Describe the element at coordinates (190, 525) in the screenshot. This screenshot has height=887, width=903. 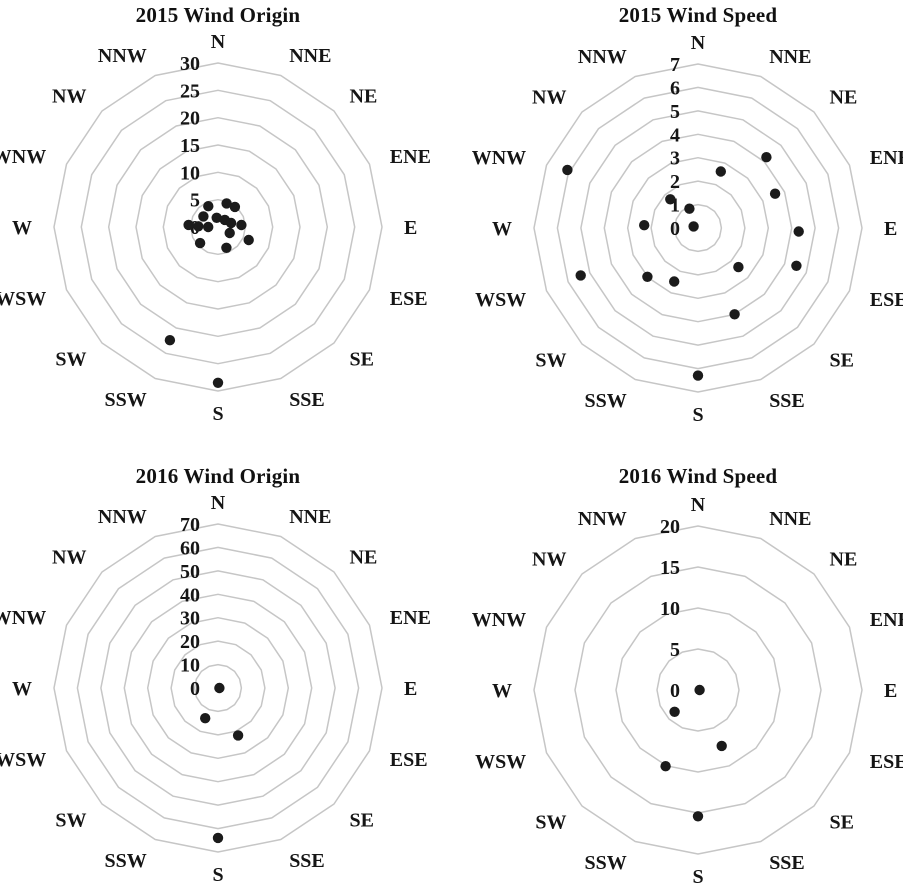
I see `radial-tick-label: 70` at that location.